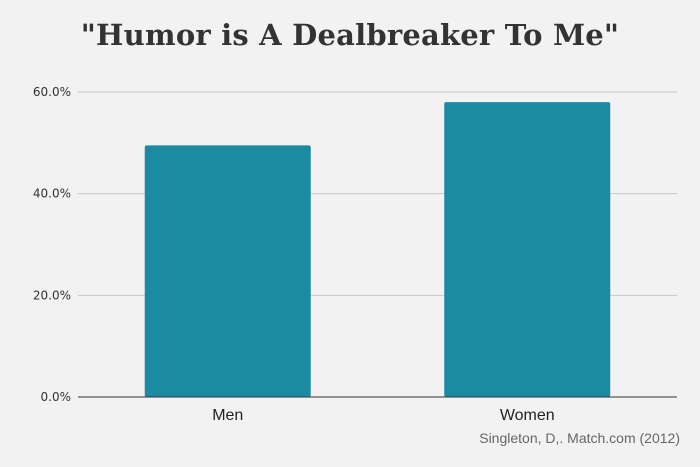 This screenshot has width=700, height=467. What do you see at coordinates (383, 415) in the screenshot?
I see `x-tick-labels: Men Women` at bounding box center [383, 415].